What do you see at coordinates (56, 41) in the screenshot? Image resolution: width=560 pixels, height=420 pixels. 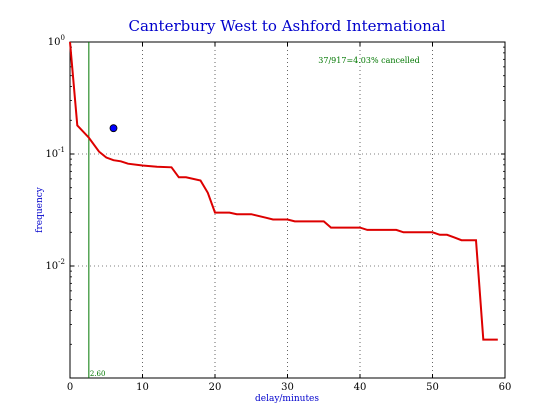 I see `y-tick-label: 10⁰` at bounding box center [56, 41].